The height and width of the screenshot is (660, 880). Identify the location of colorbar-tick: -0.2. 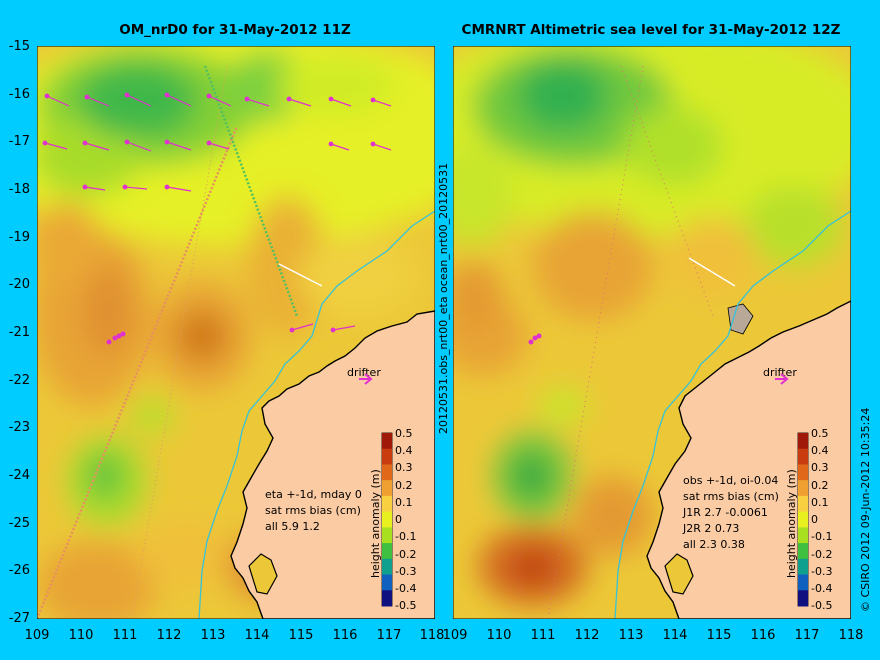
(821, 554).